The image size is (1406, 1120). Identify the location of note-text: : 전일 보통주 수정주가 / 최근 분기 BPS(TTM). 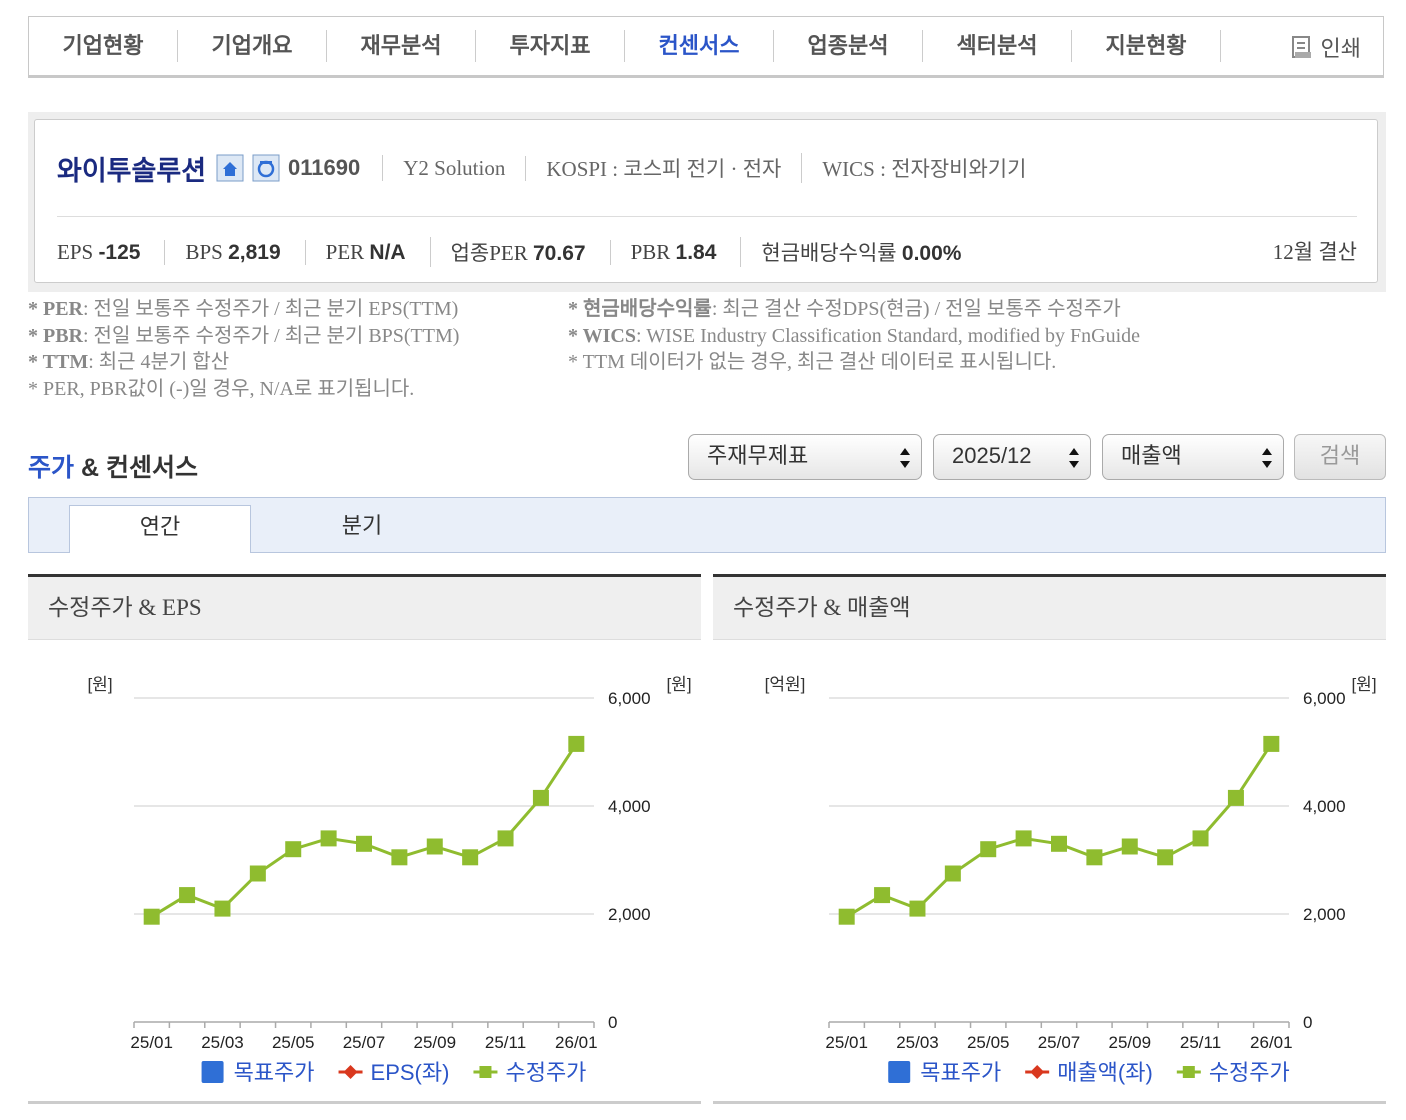
(271, 335).